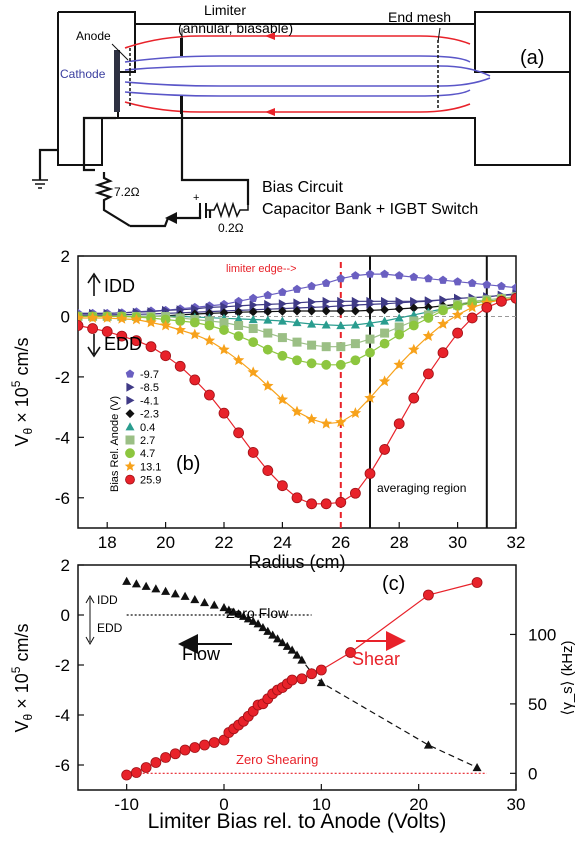 The height and width of the screenshot is (850, 580). I want to click on b-ytick-label: 2, so click(65, 256).